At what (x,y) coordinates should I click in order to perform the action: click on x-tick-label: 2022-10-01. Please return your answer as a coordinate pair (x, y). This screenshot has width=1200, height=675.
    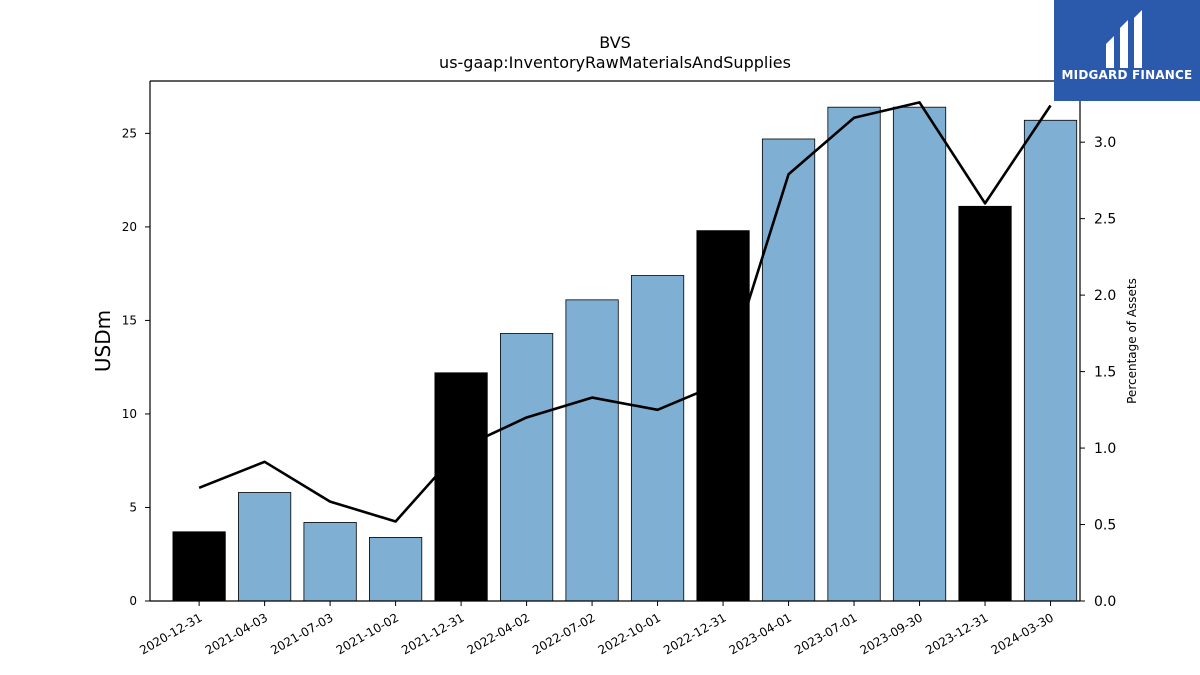
    Looking at the image, I should click on (629, 633).